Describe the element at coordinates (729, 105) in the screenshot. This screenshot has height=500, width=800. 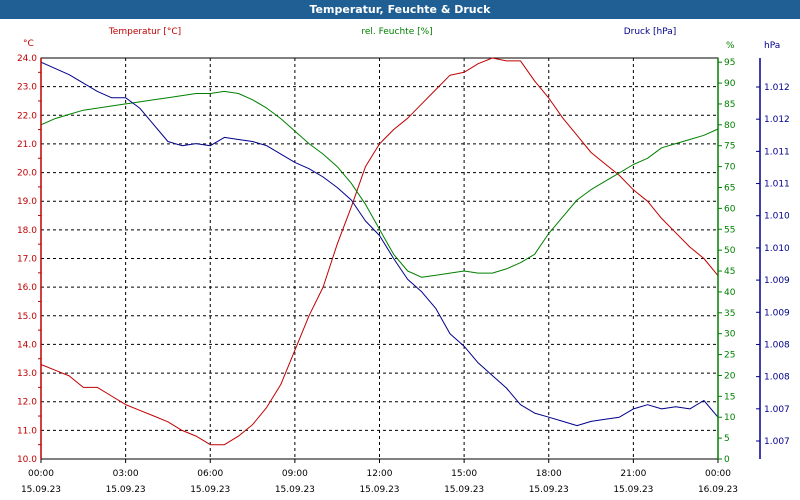
I see `humidity-tick-label: 85` at that location.